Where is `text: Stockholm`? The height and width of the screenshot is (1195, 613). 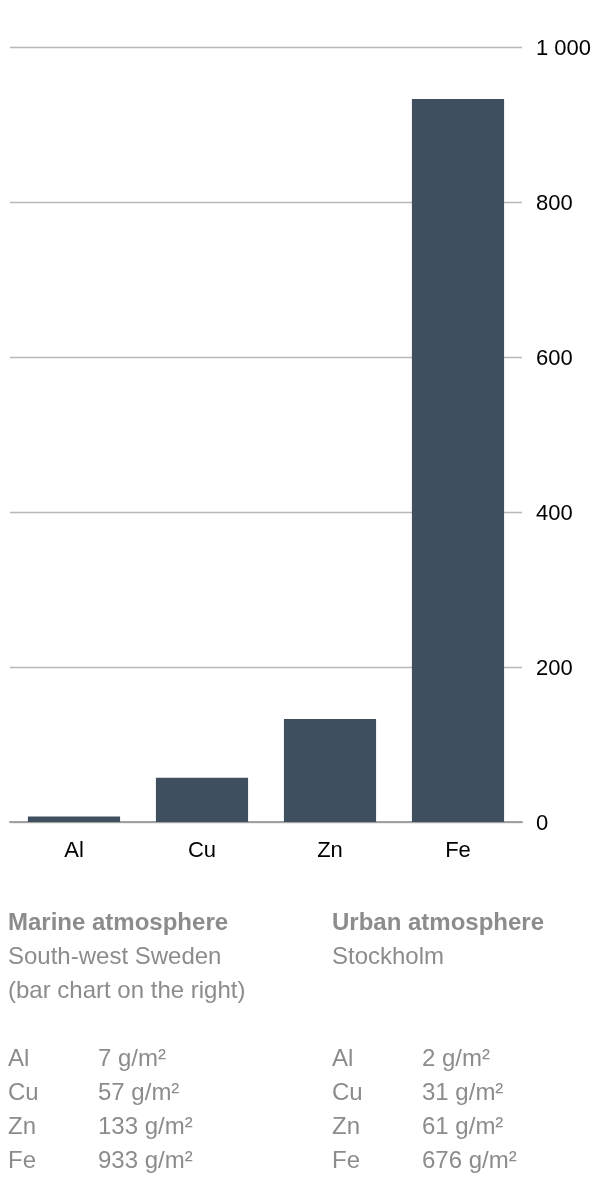 text: Stockholm is located at coordinates (389, 956).